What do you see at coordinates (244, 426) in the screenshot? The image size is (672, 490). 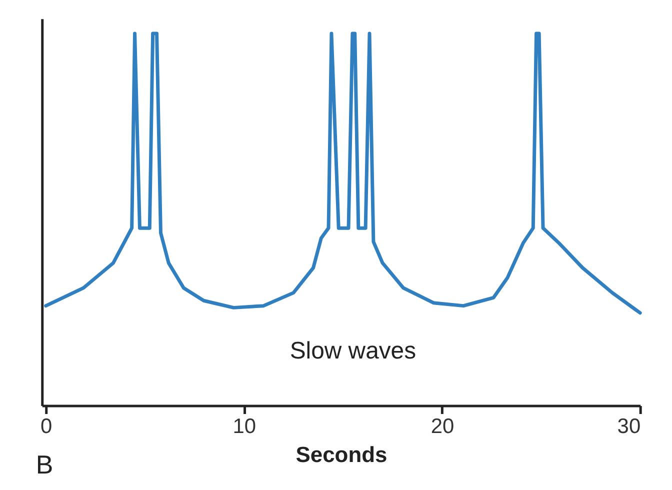 I see `x-tick-label: 10` at bounding box center [244, 426].